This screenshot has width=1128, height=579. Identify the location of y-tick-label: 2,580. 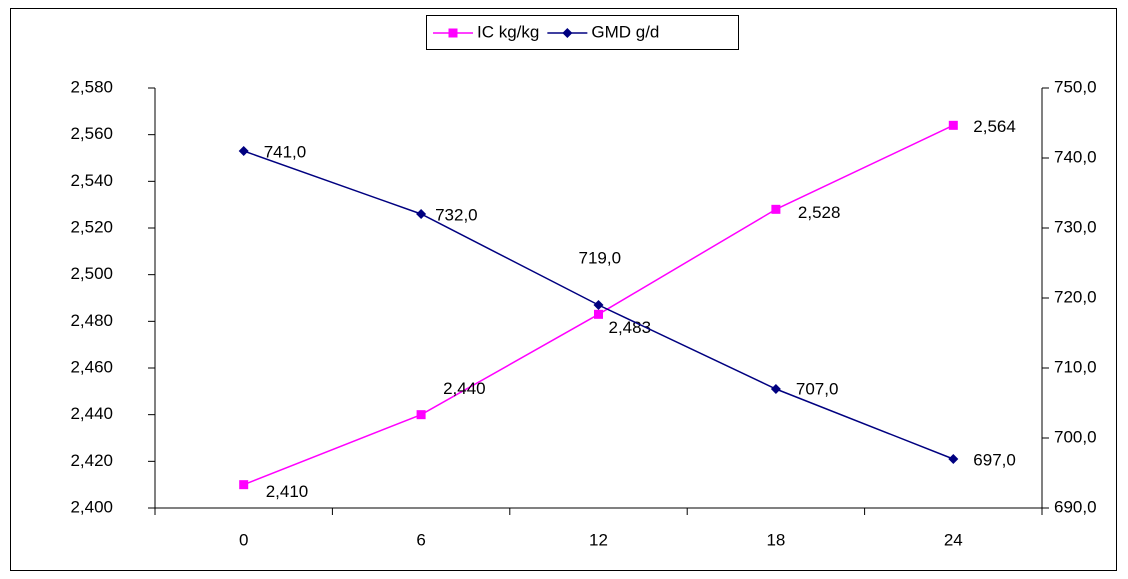
(91, 86).